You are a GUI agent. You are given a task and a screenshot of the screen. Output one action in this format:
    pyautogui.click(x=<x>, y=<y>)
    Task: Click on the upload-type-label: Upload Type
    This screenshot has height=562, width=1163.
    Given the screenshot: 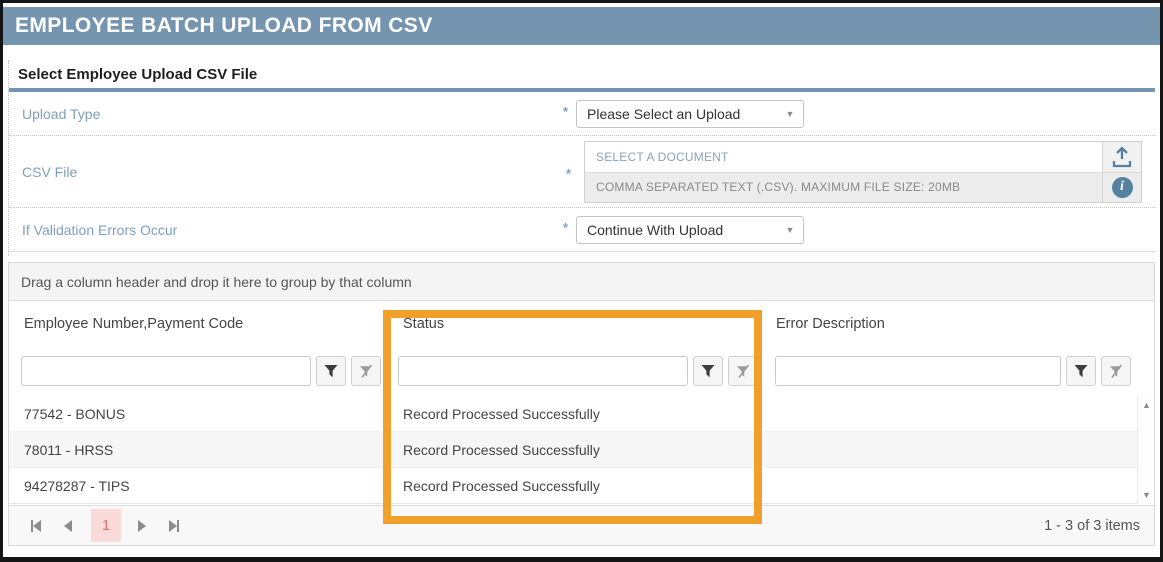 What is the action you would take?
    pyautogui.click(x=61, y=113)
    